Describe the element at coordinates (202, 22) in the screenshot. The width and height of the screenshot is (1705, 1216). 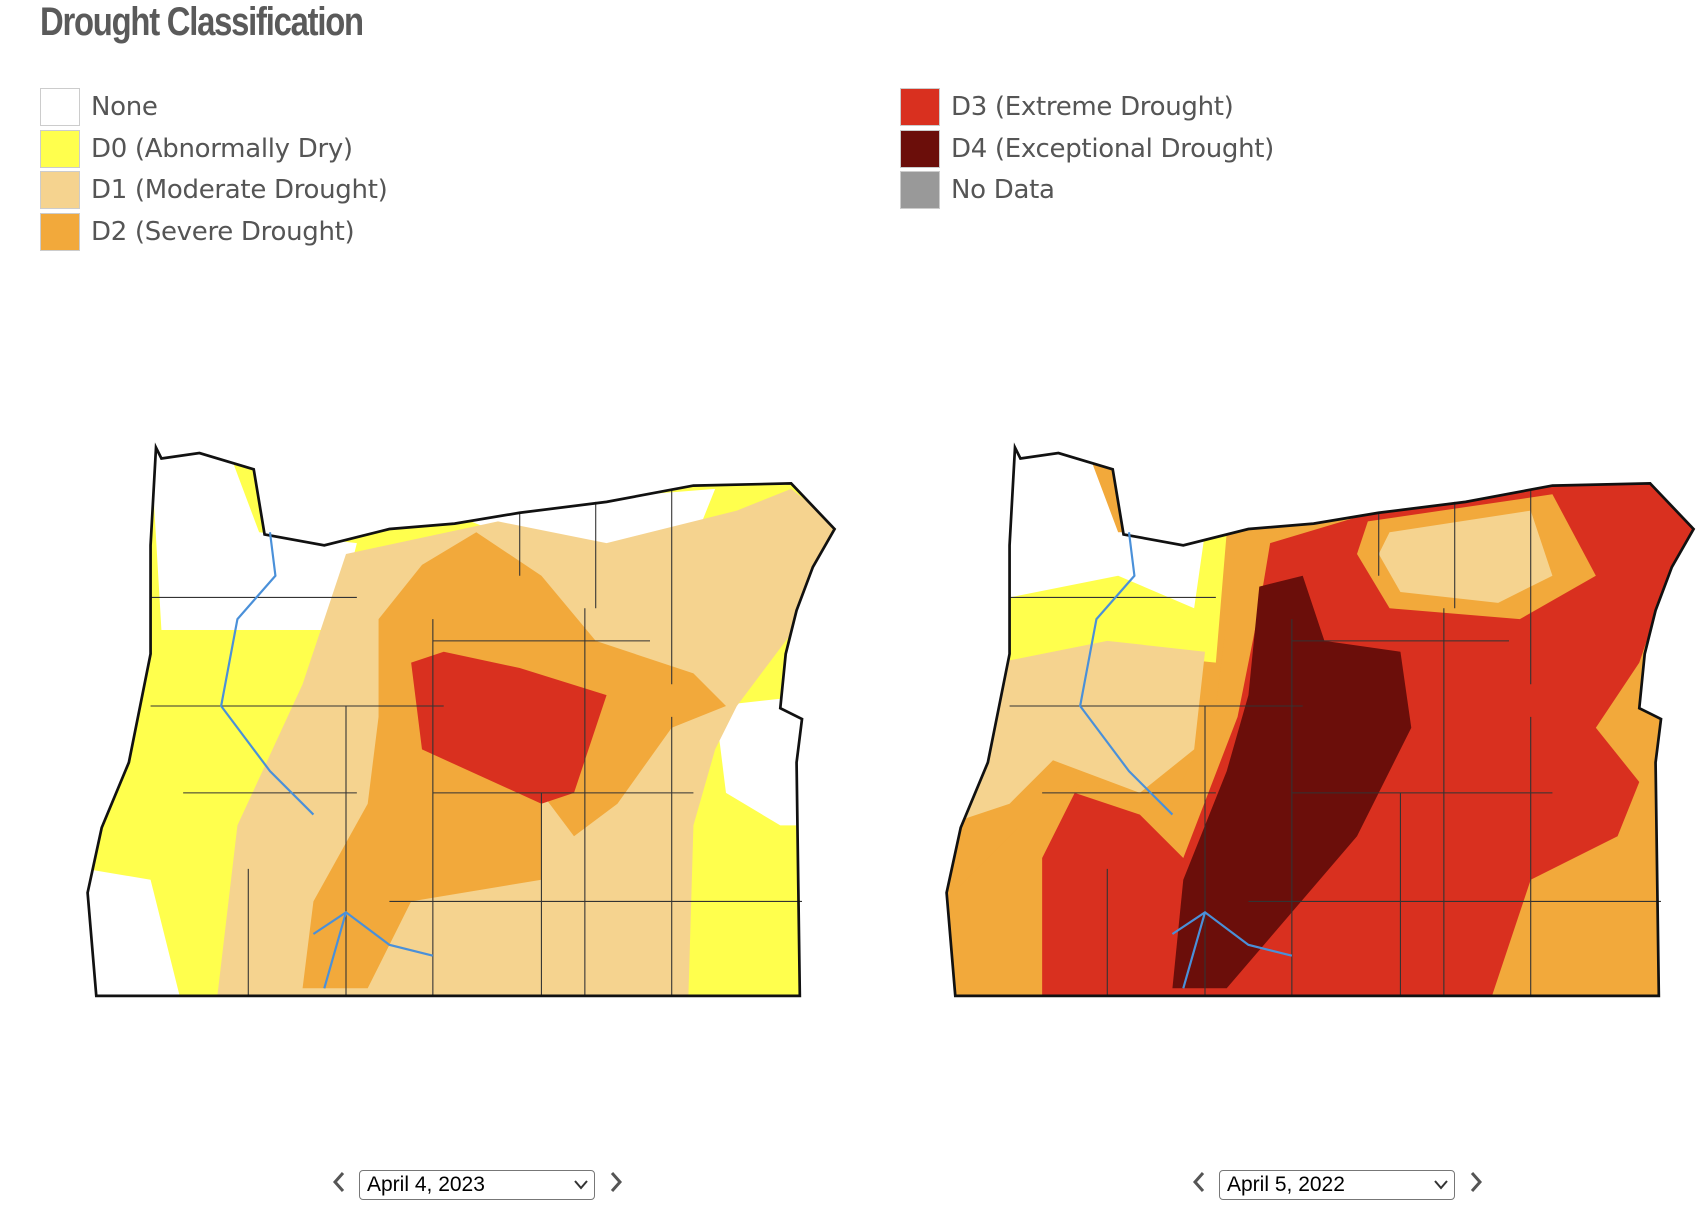
I see `title: Drought Classification` at that location.